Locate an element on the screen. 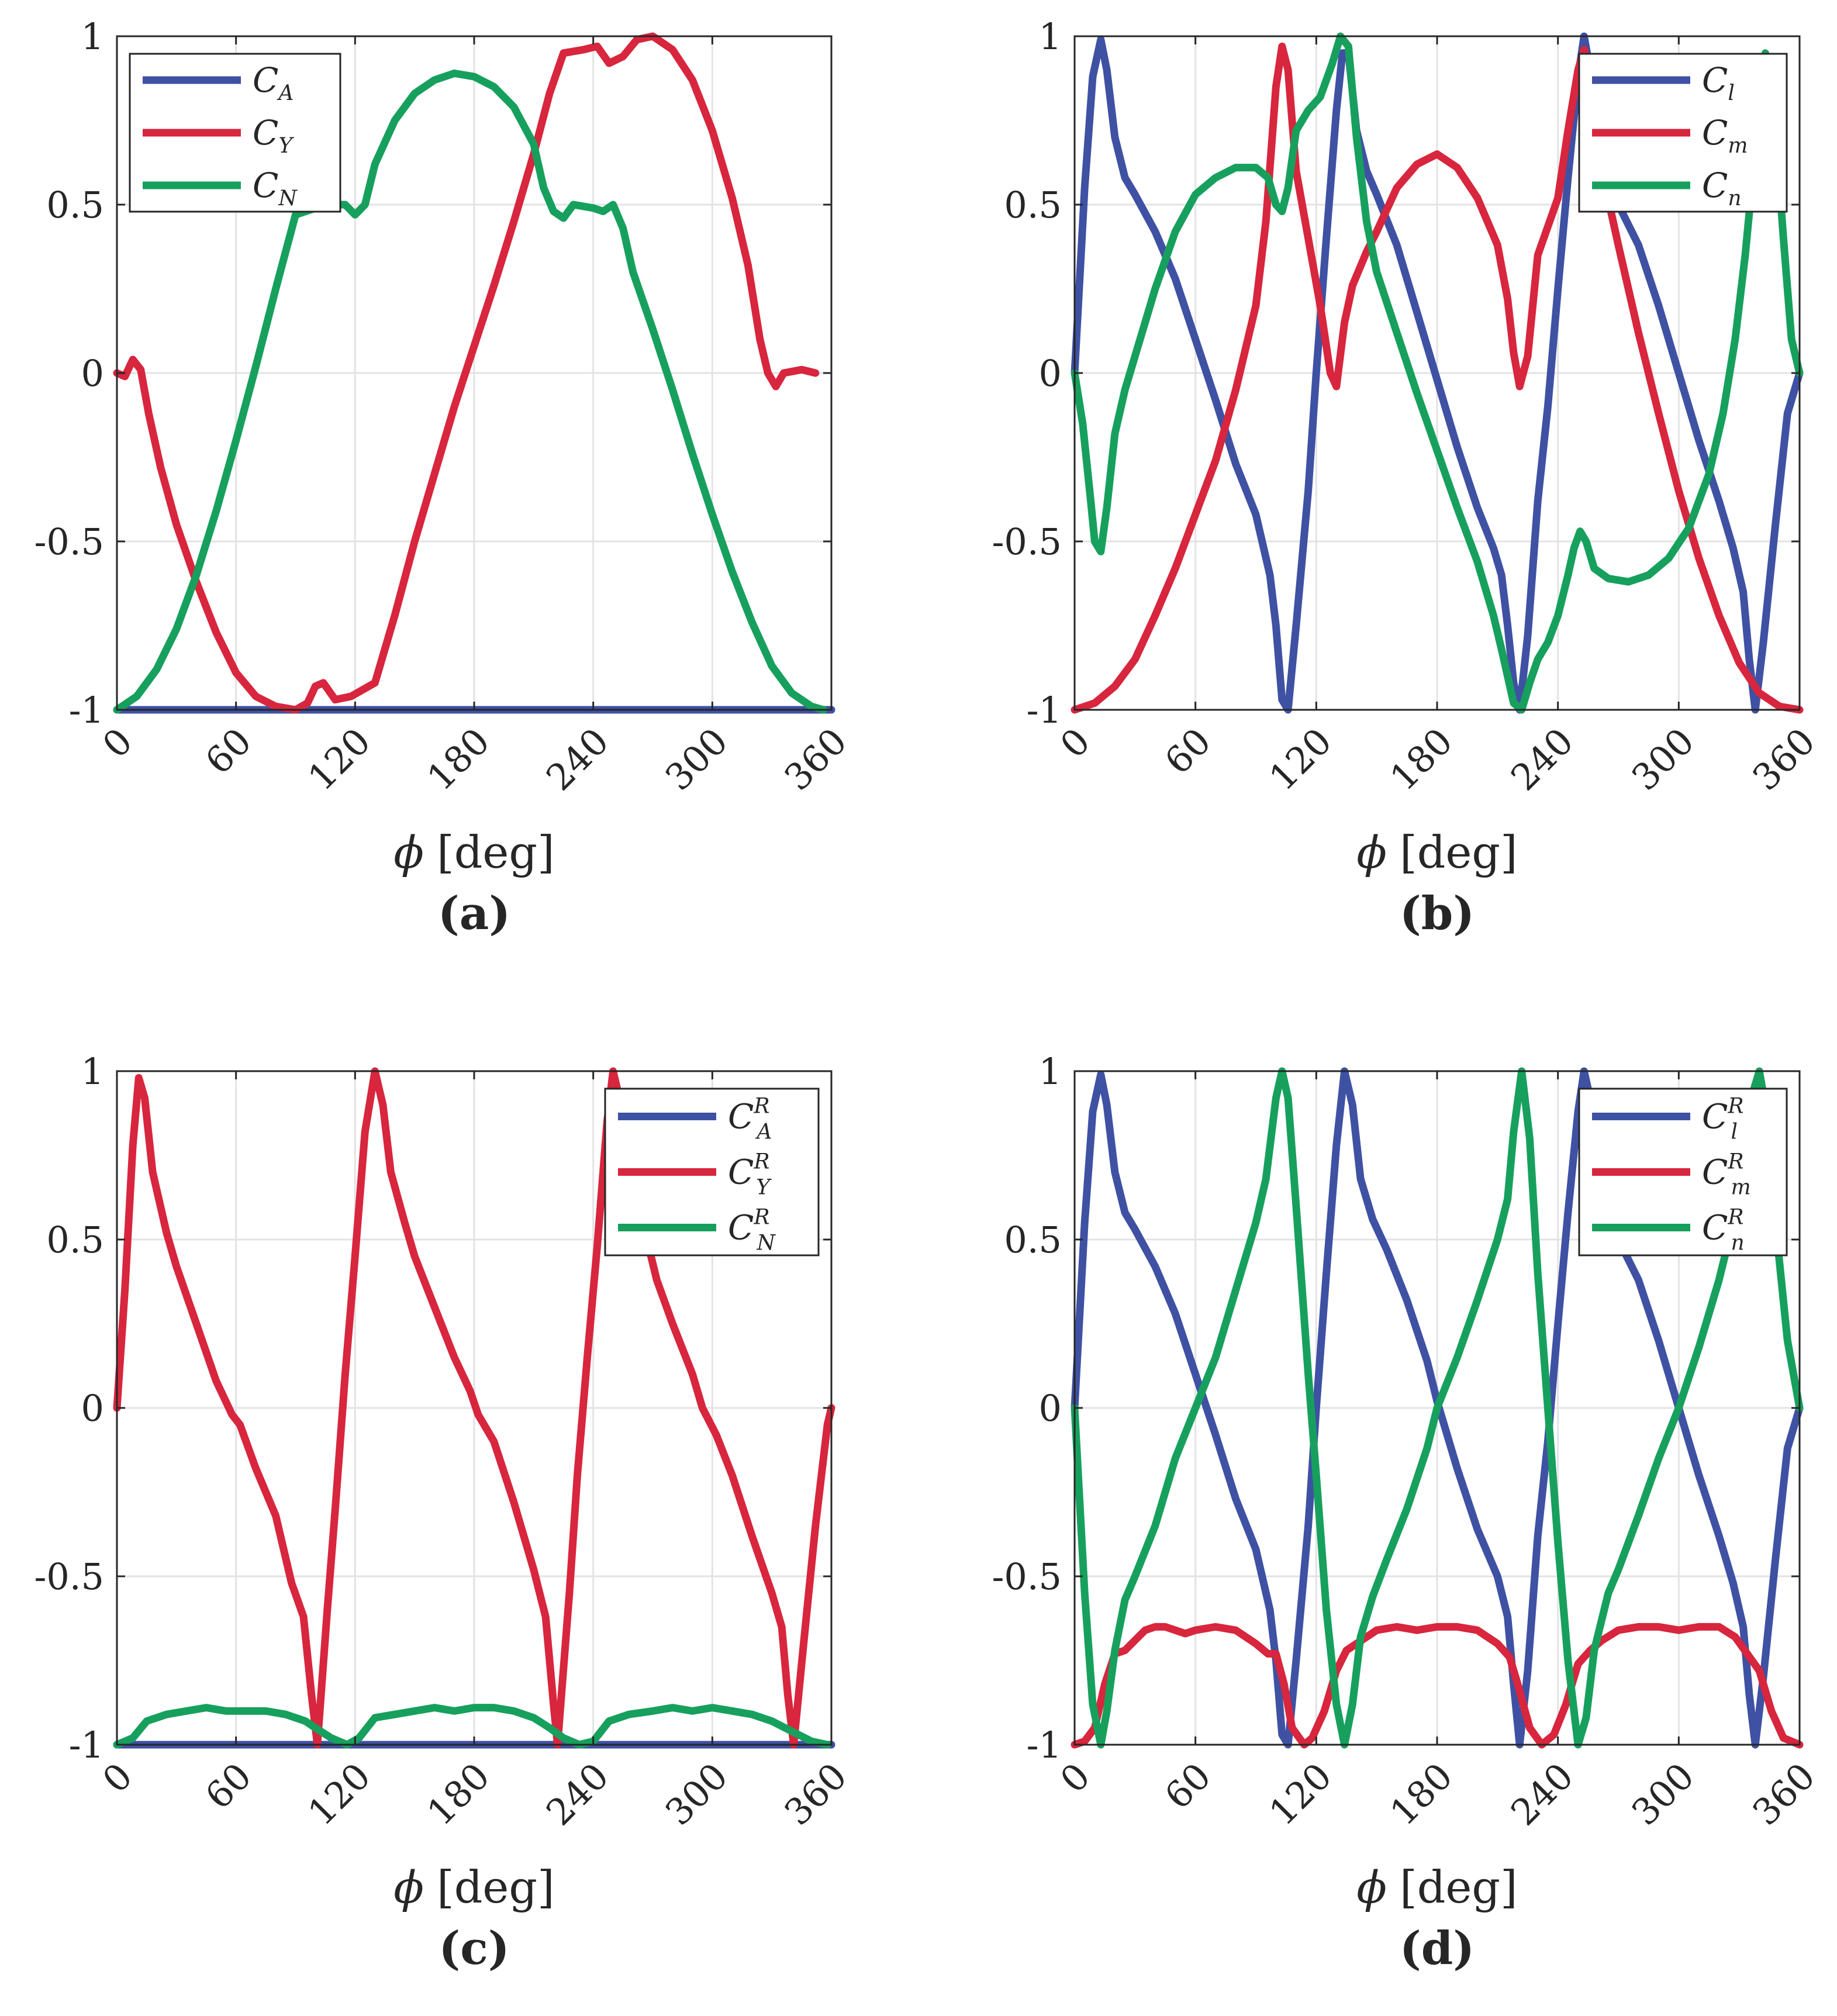 This screenshot has width=1837, height=2016. legend-entry: Cl is located at coordinates (1718, 83).